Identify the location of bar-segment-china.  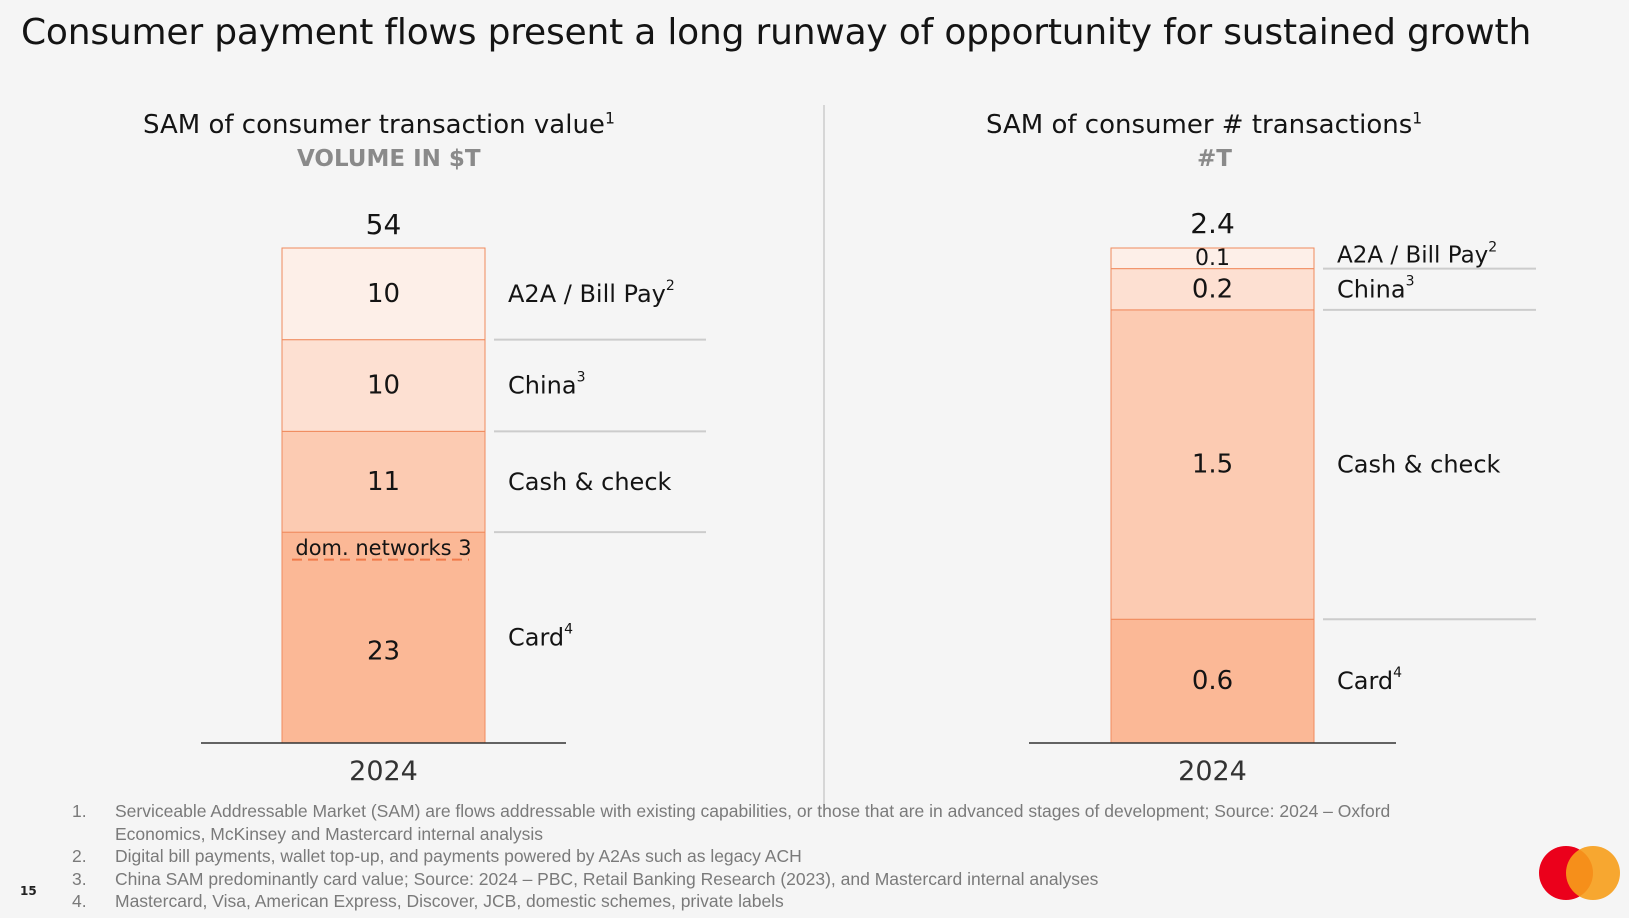
(1212, 289).